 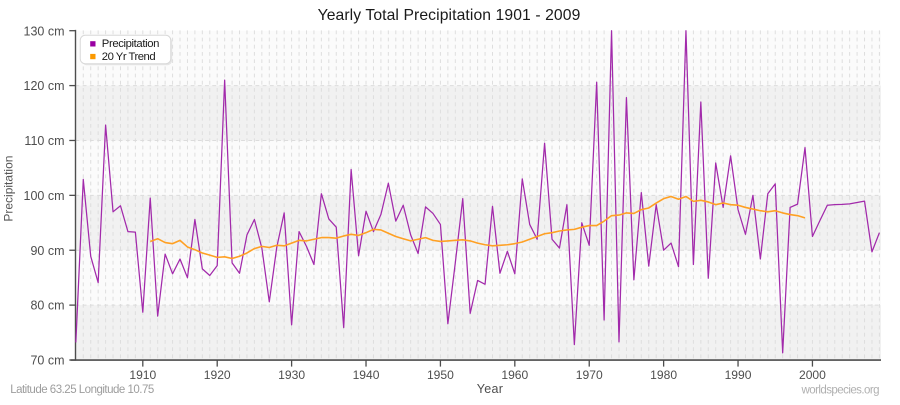 I want to click on svg-text: 120 cm, so click(x=44, y=86).